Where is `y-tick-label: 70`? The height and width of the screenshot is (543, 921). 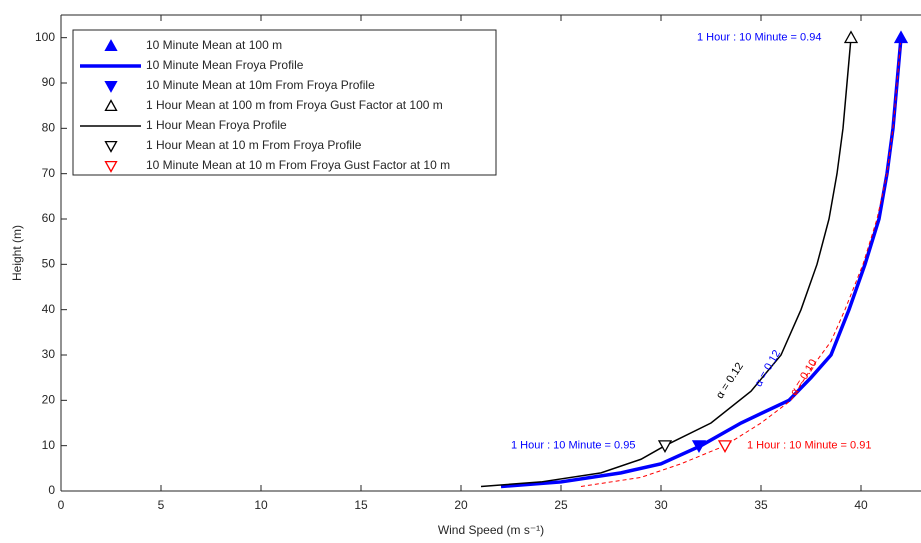 y-tick-label: 70 is located at coordinates (49, 173).